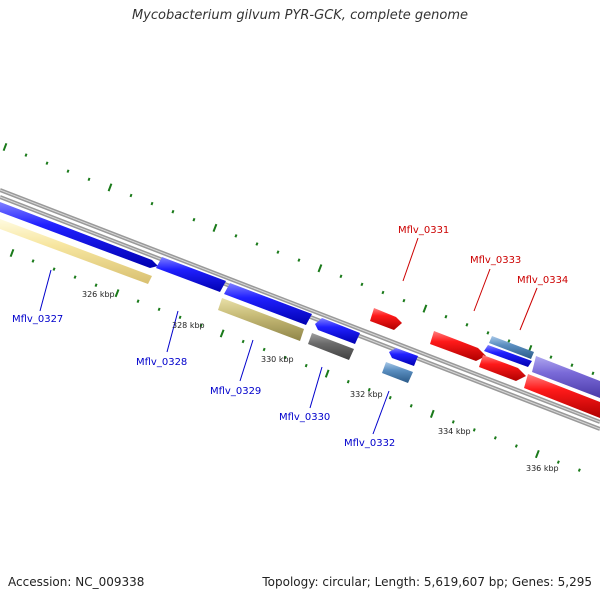 Image resolution: width=600 pixels, height=600 pixels. What do you see at coordinates (304, 417) in the screenshot?
I see `gene-label-mflv-0330: Mflv_0330` at bounding box center [304, 417].